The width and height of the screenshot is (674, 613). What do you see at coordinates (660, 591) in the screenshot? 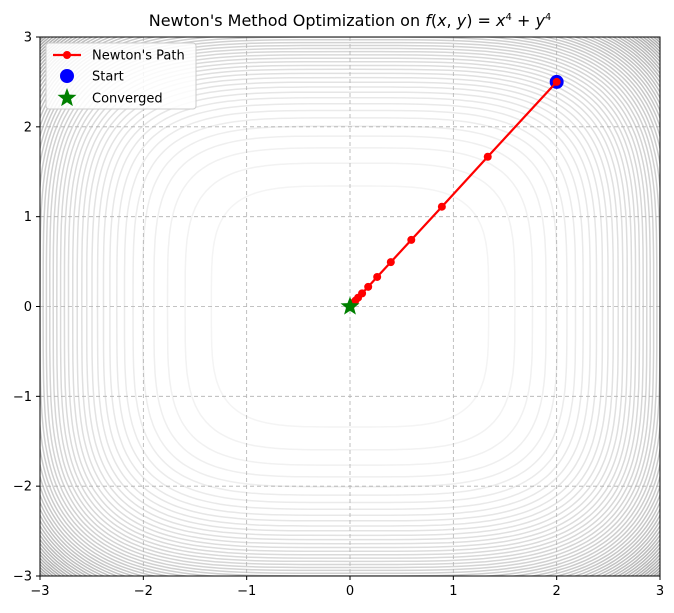
I see `x-tick-label: 3` at bounding box center [660, 591].